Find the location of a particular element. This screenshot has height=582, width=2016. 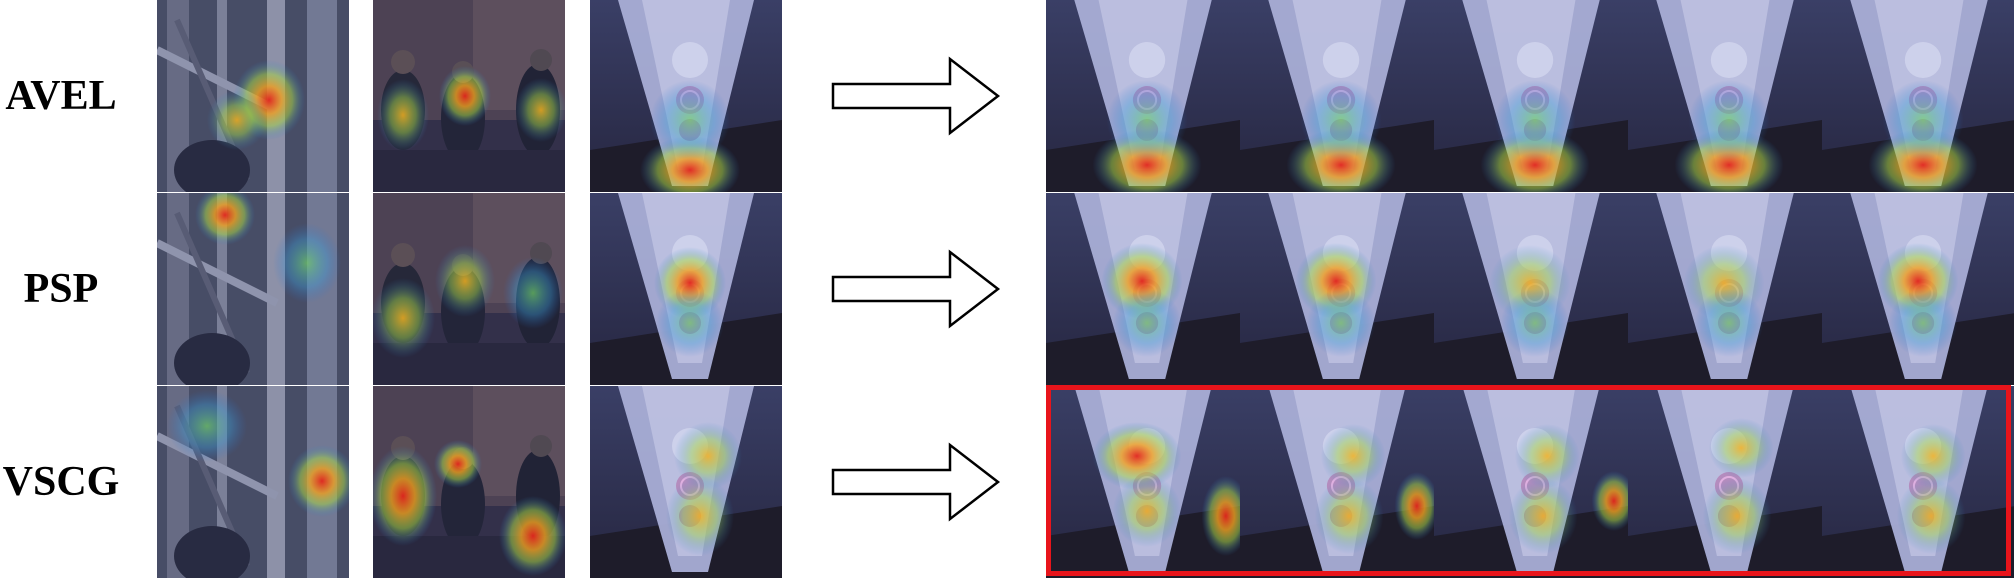

row-label: PSP is located at coordinates (61, 289).